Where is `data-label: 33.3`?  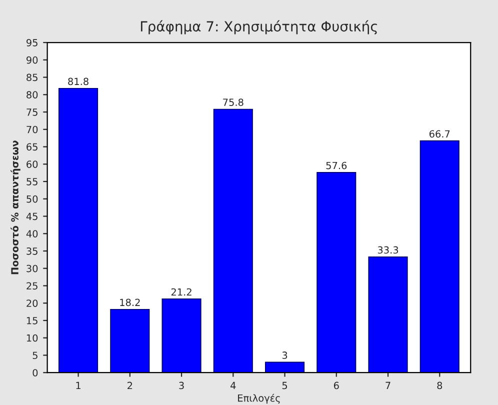
data-label: 33.3 is located at coordinates (388, 250).